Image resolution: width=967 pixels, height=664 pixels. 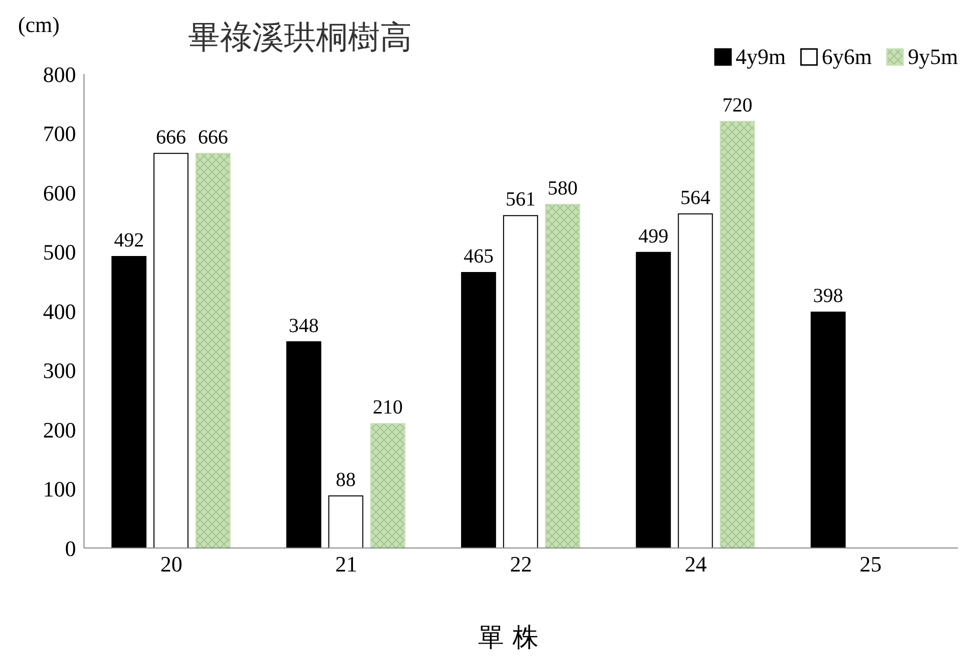 What do you see at coordinates (171, 564) in the screenshot?
I see `x-tick-label: 20` at bounding box center [171, 564].